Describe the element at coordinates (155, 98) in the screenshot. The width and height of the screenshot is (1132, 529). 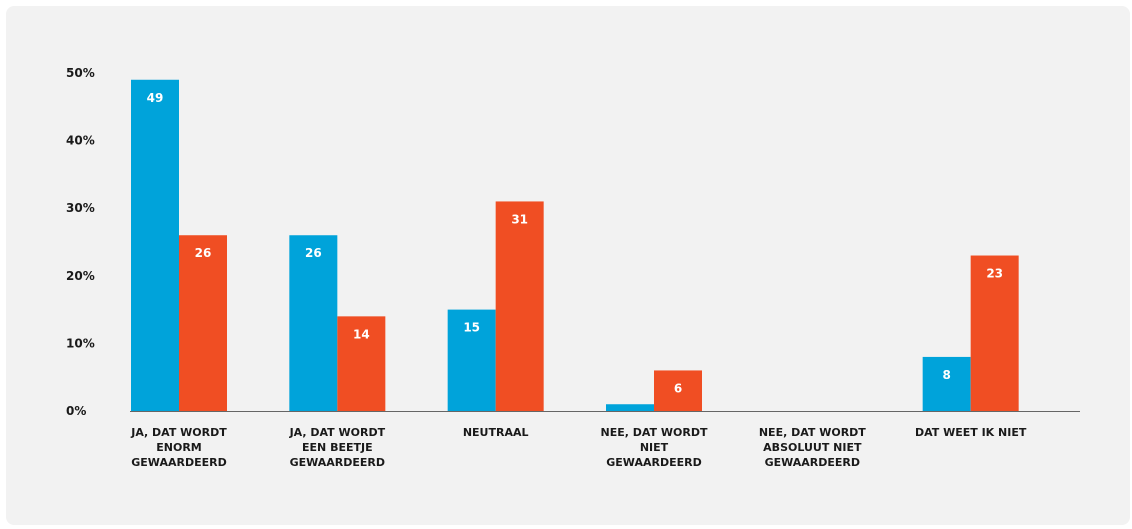
I see `bar-value-label: 49` at that location.